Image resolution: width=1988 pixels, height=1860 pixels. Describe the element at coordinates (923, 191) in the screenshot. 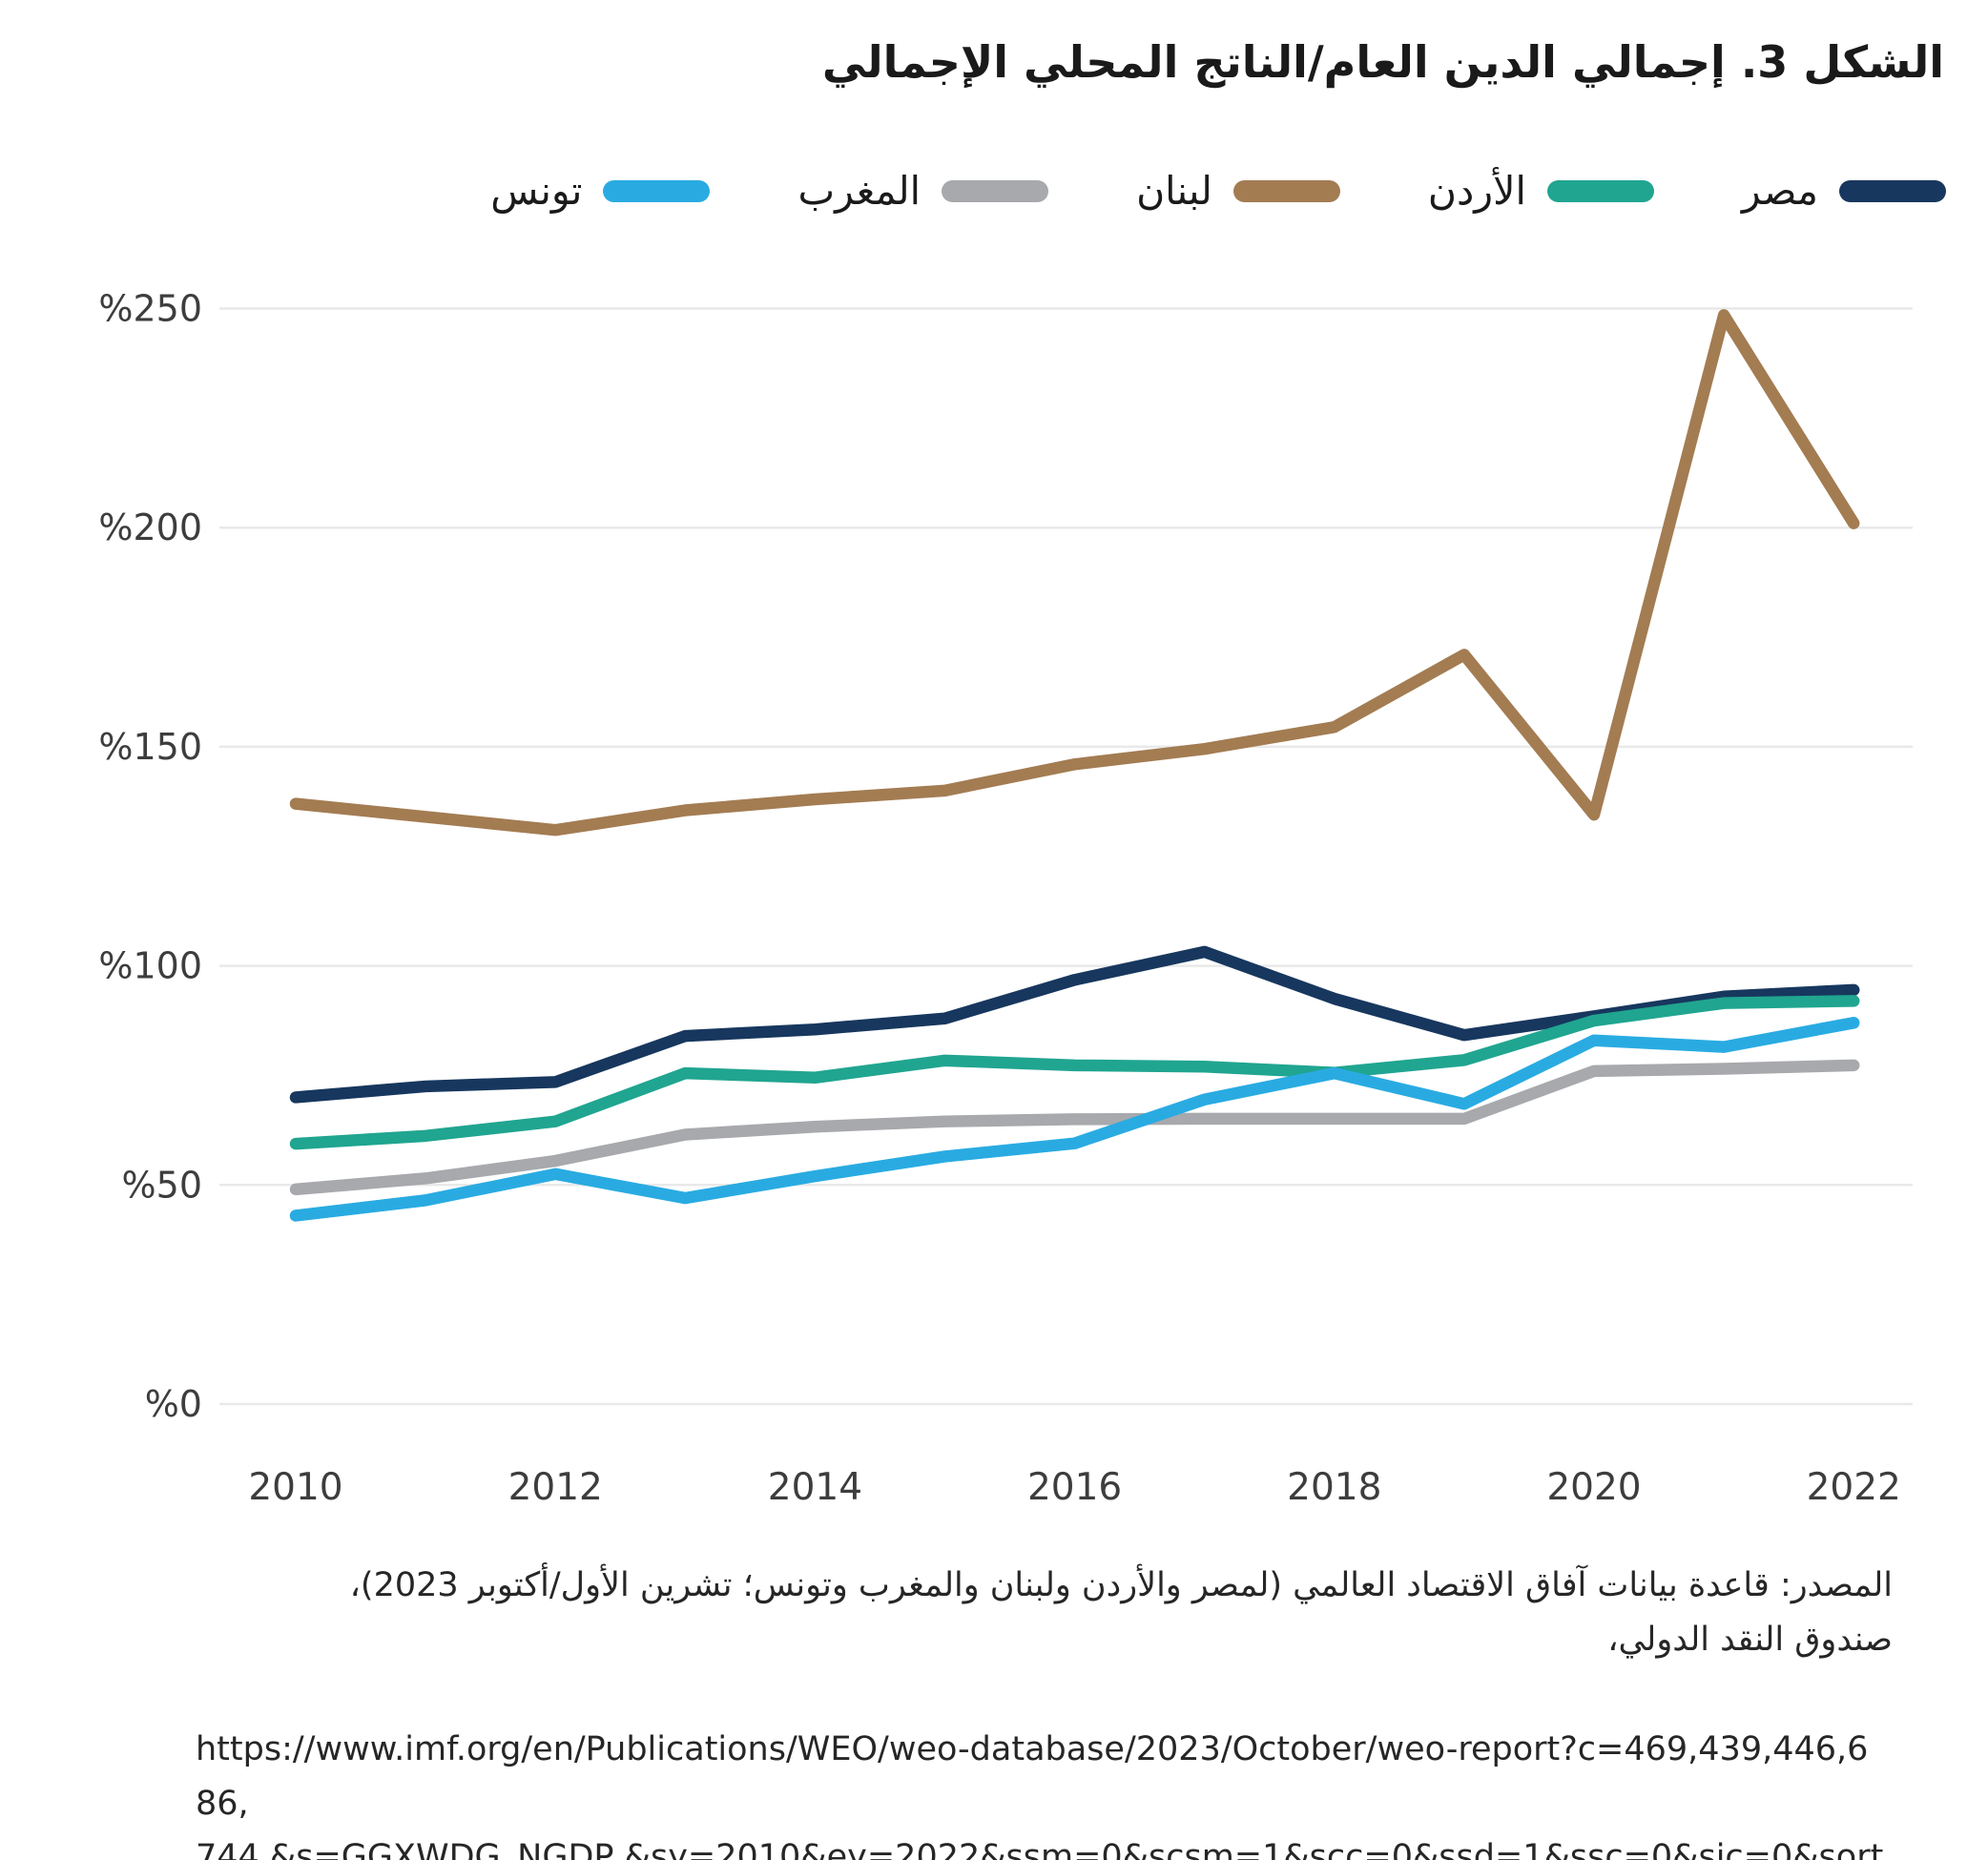

I see `legend-item-morocco: المغرب` at that location.